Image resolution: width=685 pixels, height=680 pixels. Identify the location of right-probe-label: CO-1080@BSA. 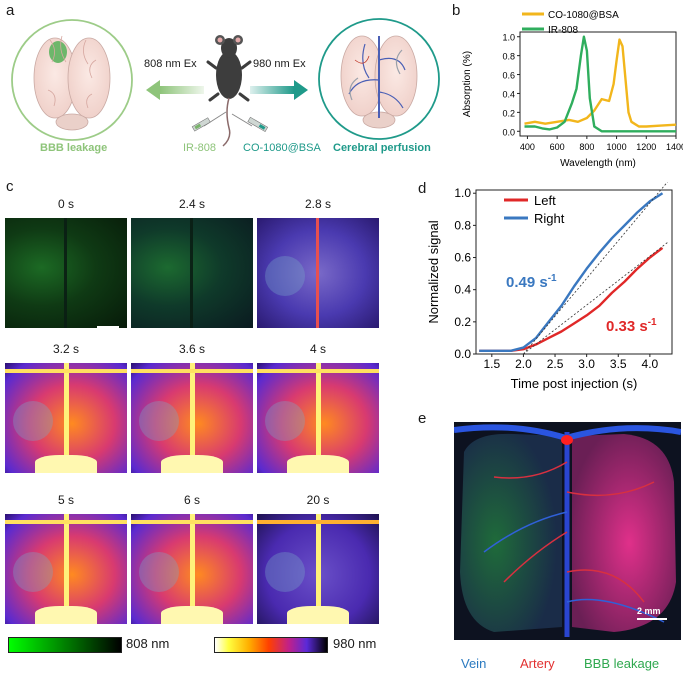
(282, 148).